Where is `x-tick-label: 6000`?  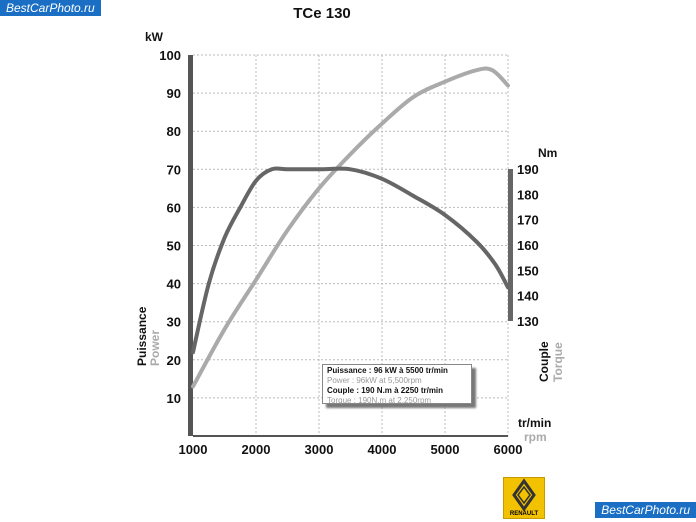
x-tick-label: 6000 is located at coordinates (508, 449).